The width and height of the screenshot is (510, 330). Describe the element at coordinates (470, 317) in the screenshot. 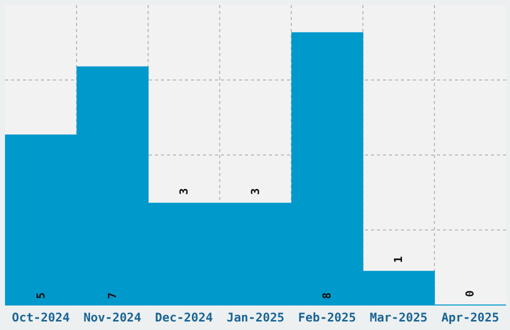

I see `x-tick-label: Apr-2025` at that location.